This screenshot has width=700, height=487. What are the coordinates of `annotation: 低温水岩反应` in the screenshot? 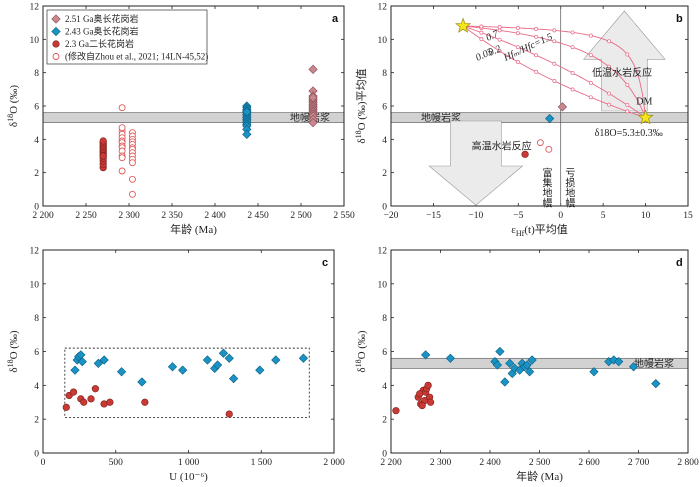 It's located at (622, 72).